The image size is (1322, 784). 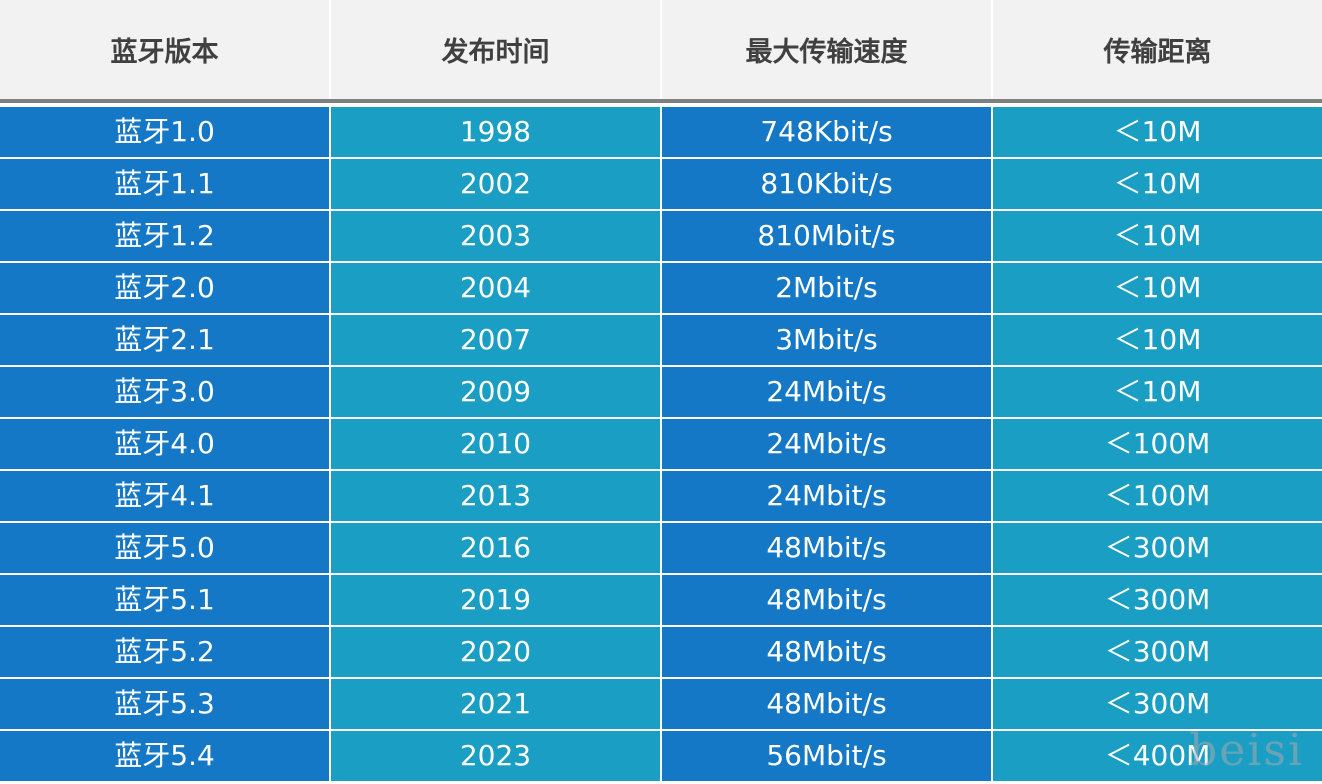 I want to click on table-row: 蓝牙5.2 2020 48Mbit/s ＜300M, so click(x=661, y=653).